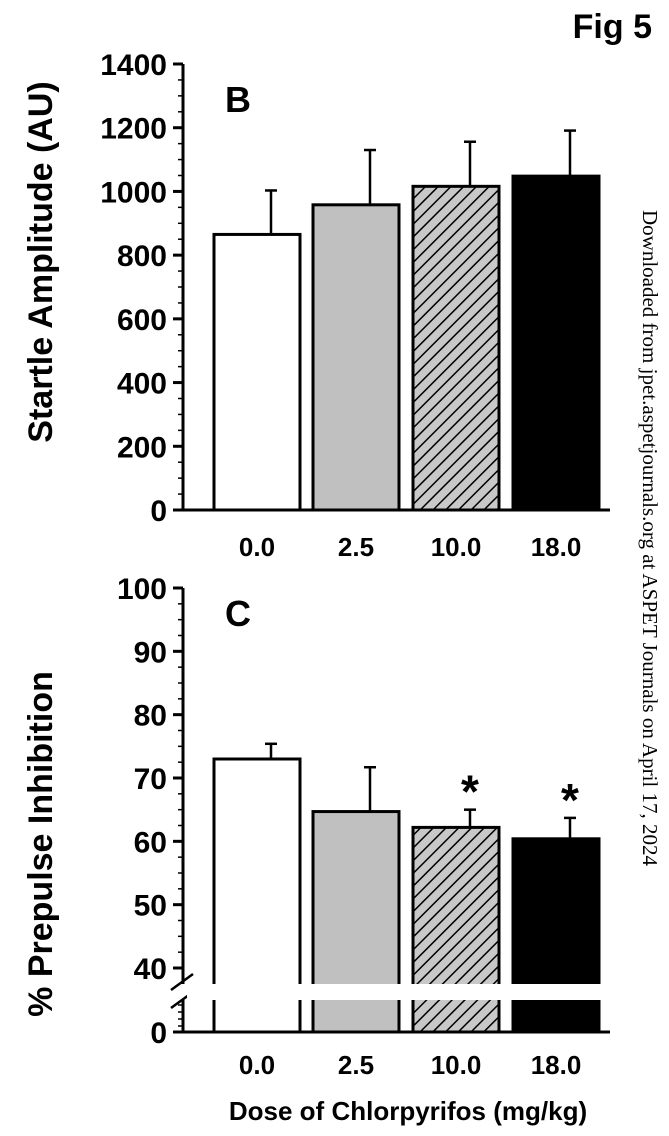 This screenshot has width=669, height=1136. What do you see at coordinates (133, 65) in the screenshot?
I see `panel-b-y-tick-label: 1400` at bounding box center [133, 65].